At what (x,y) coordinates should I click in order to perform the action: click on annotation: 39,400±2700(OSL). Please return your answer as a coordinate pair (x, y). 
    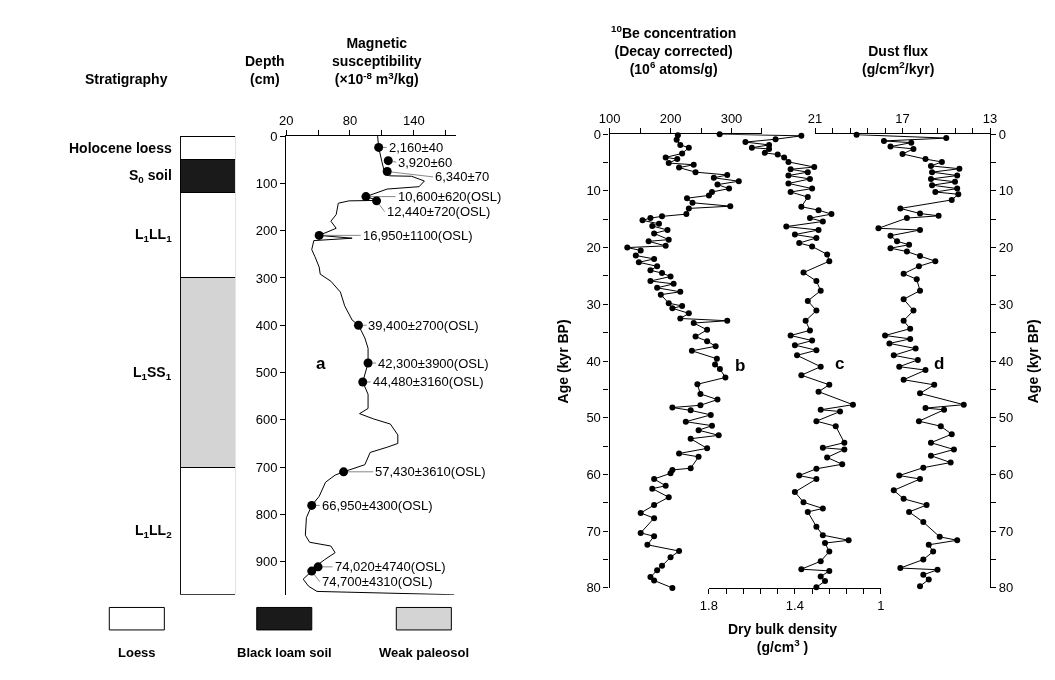
    Looking at the image, I should click on (423, 325).